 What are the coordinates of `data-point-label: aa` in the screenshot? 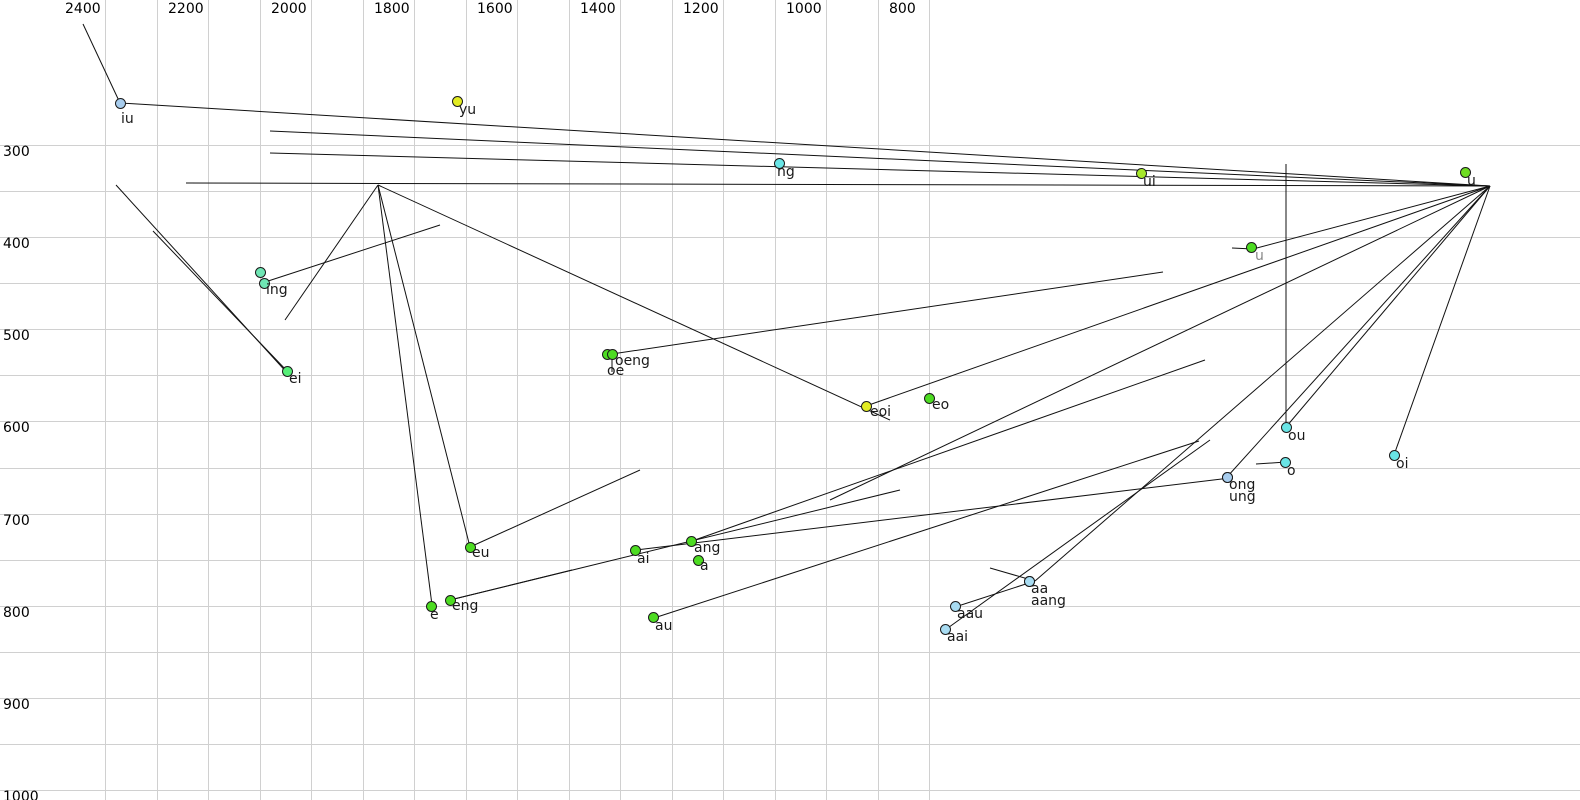 It's located at (1040, 589).